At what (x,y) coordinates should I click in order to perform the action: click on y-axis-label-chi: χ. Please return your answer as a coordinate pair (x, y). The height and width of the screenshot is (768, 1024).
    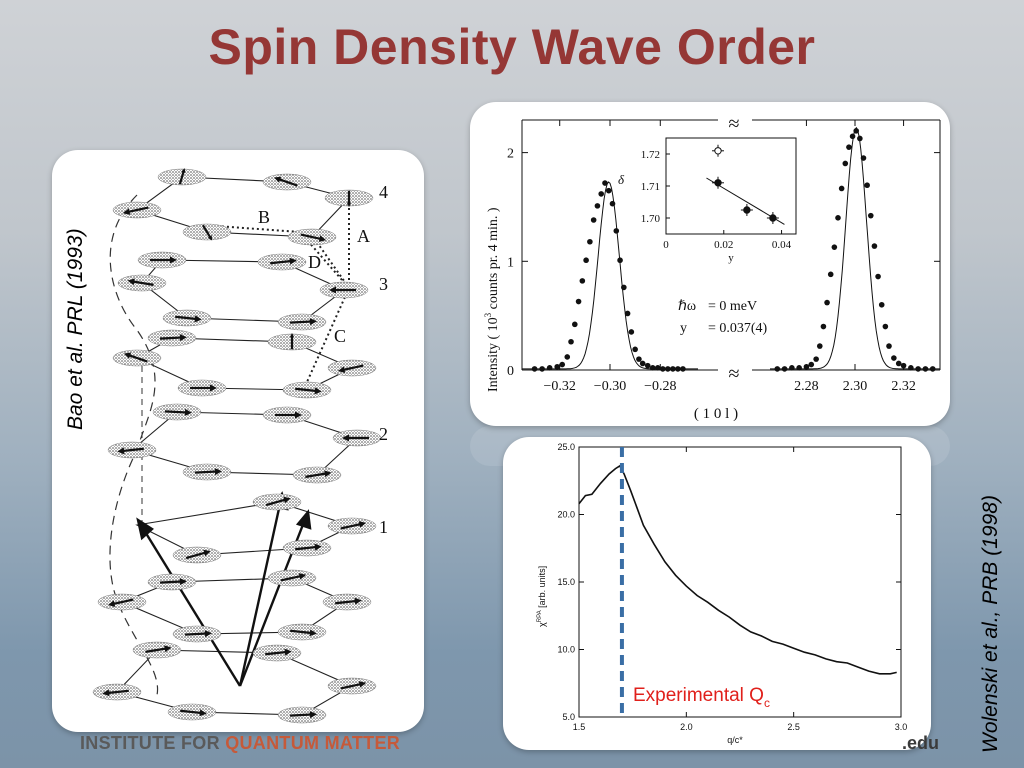
    Looking at the image, I should click on (542, 624).